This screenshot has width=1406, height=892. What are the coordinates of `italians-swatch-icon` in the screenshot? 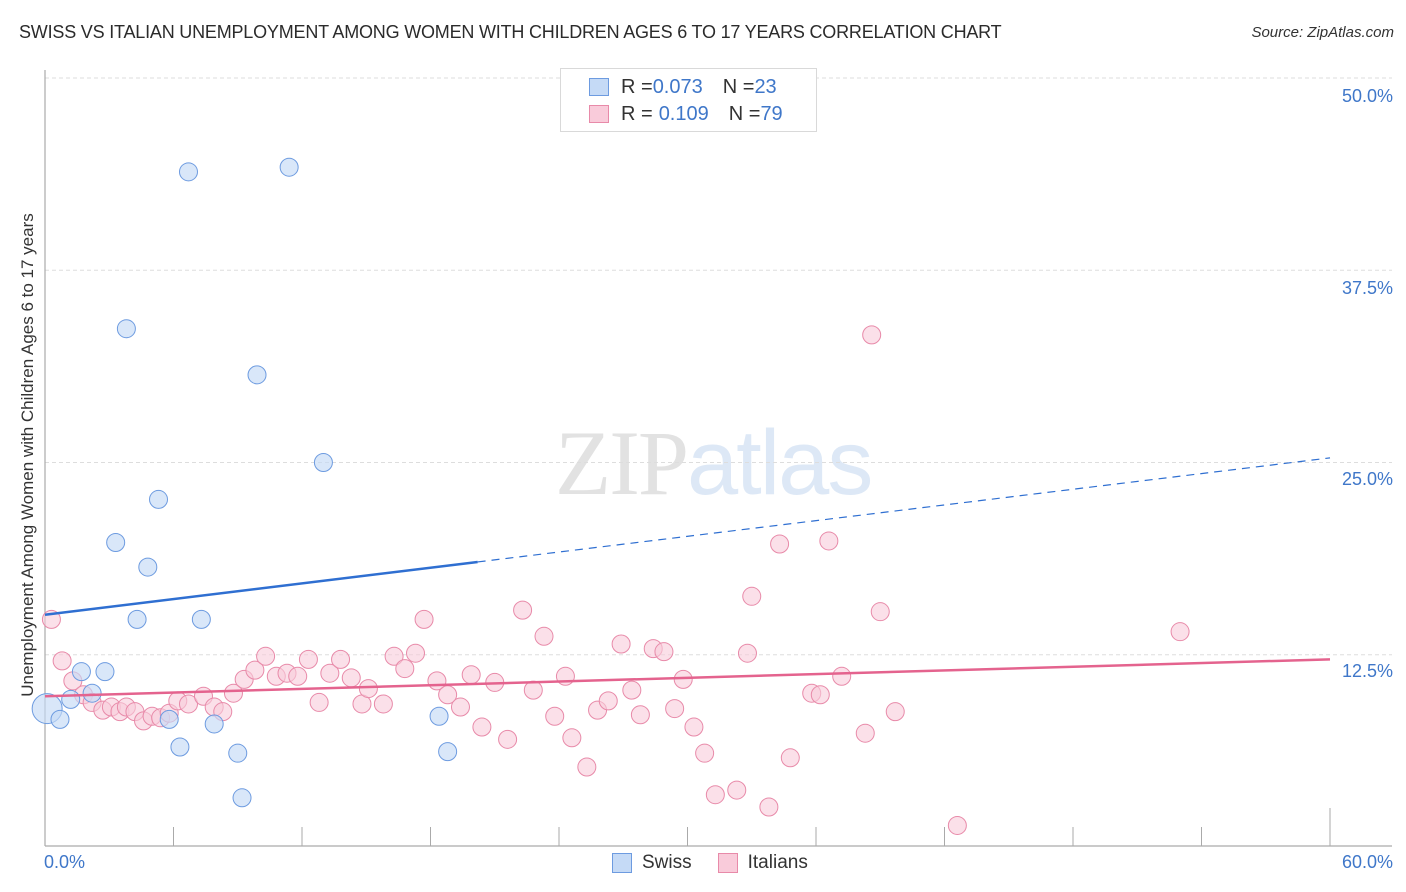 It's located at (599, 114).